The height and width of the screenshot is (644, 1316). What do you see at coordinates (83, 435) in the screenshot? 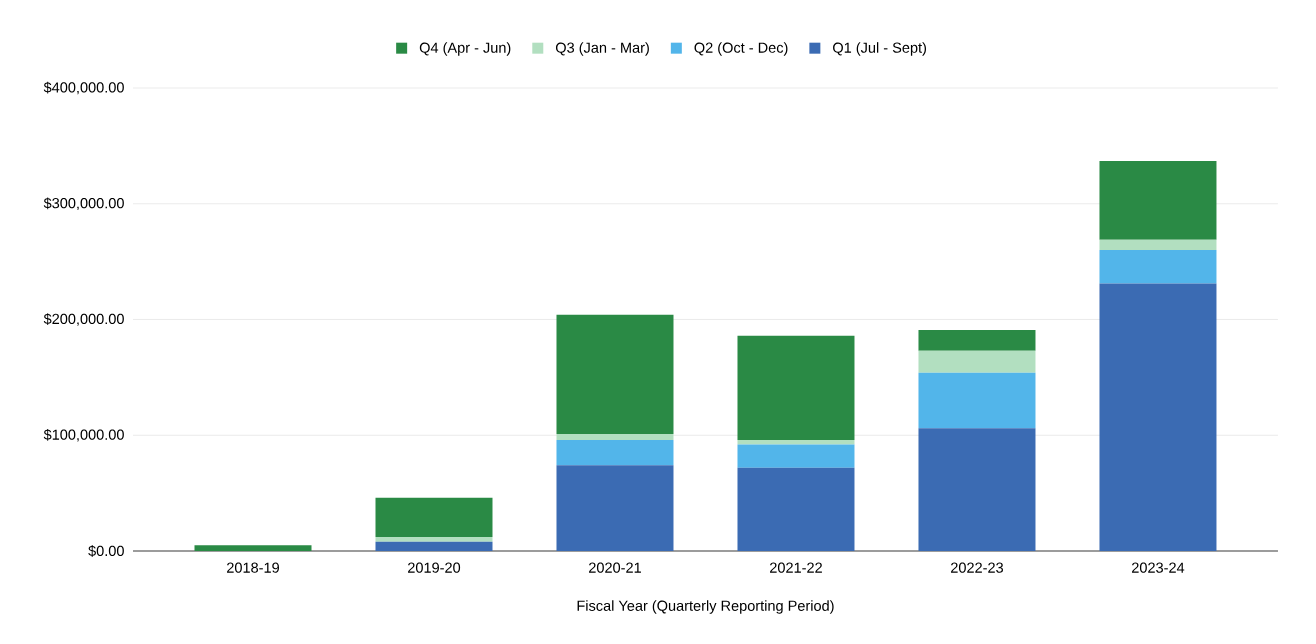
I see `y-tick-label: $100,000.00` at bounding box center [83, 435].